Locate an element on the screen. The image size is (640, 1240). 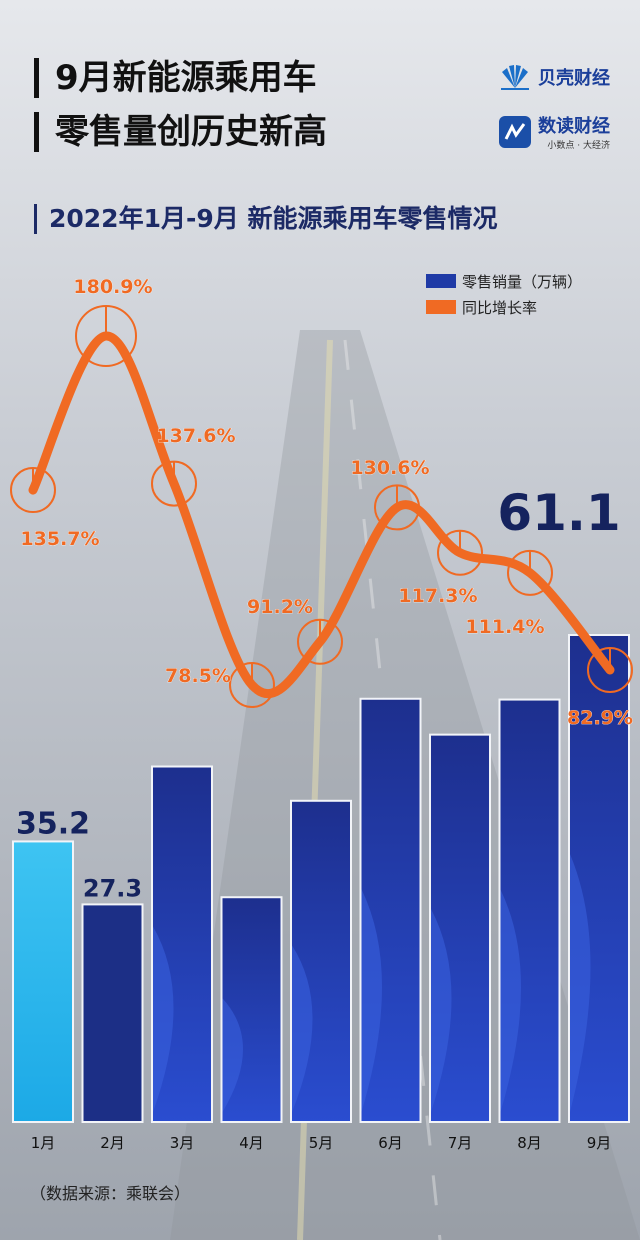
brand-beike: 贝壳财经 is located at coordinates (554, 77).